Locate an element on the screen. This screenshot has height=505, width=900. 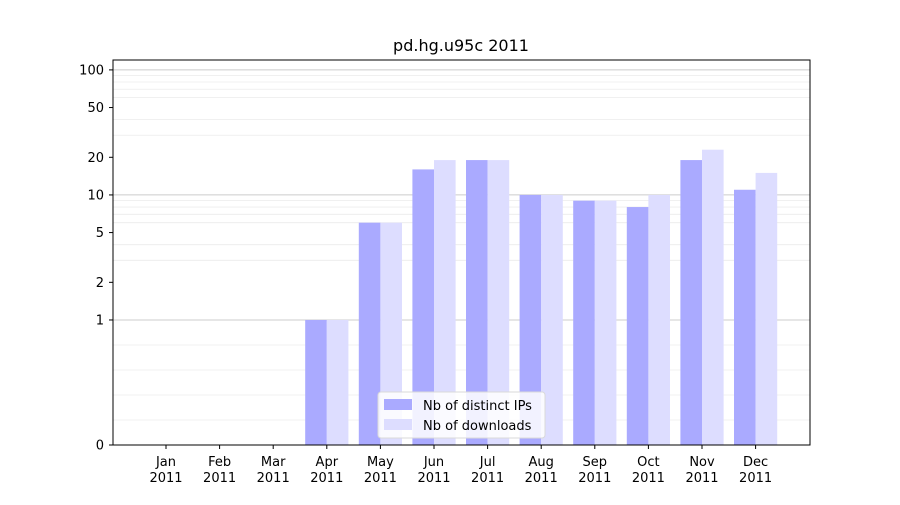
x-tick-label: Jun 2011 is located at coordinates (433, 470).